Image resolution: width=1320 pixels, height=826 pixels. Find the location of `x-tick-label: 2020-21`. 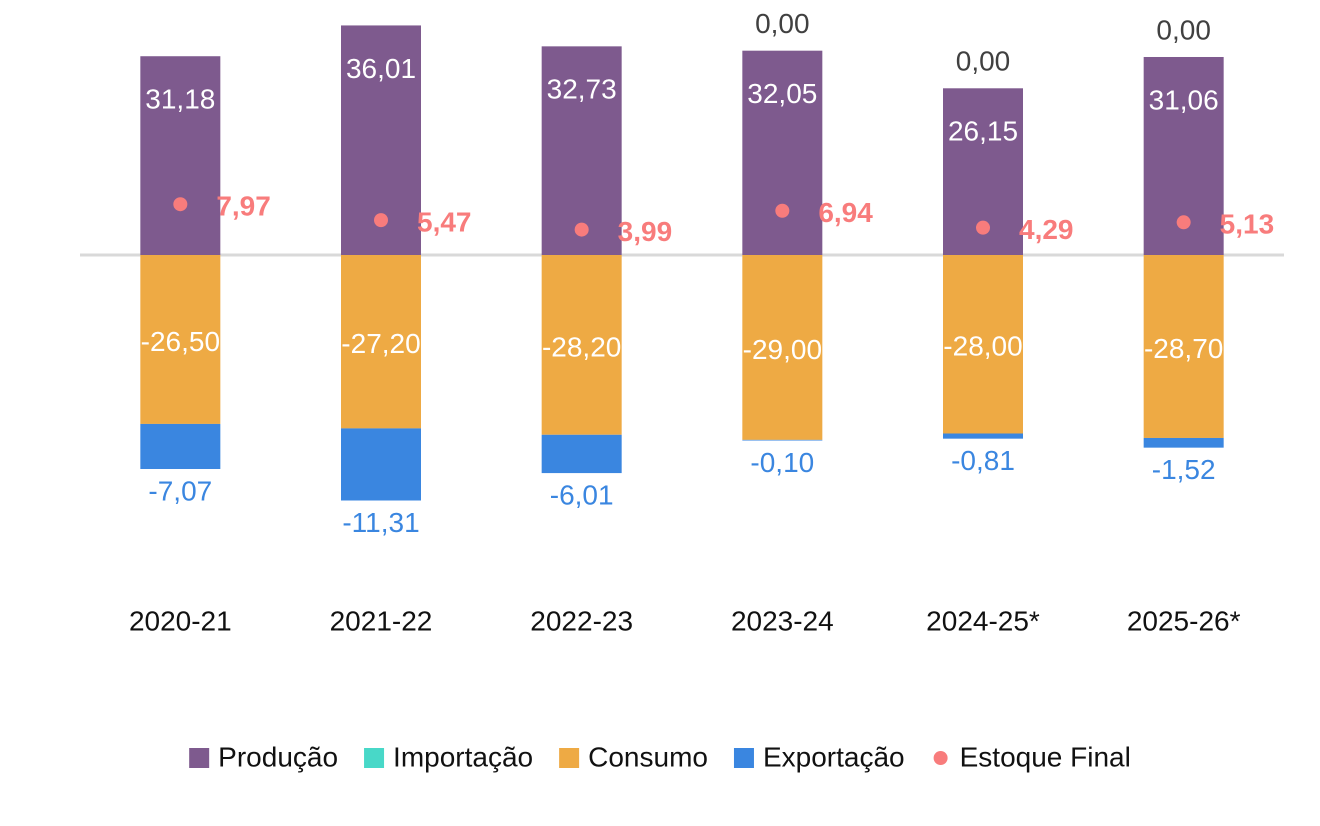

x-tick-label: 2020-21 is located at coordinates (180, 620).